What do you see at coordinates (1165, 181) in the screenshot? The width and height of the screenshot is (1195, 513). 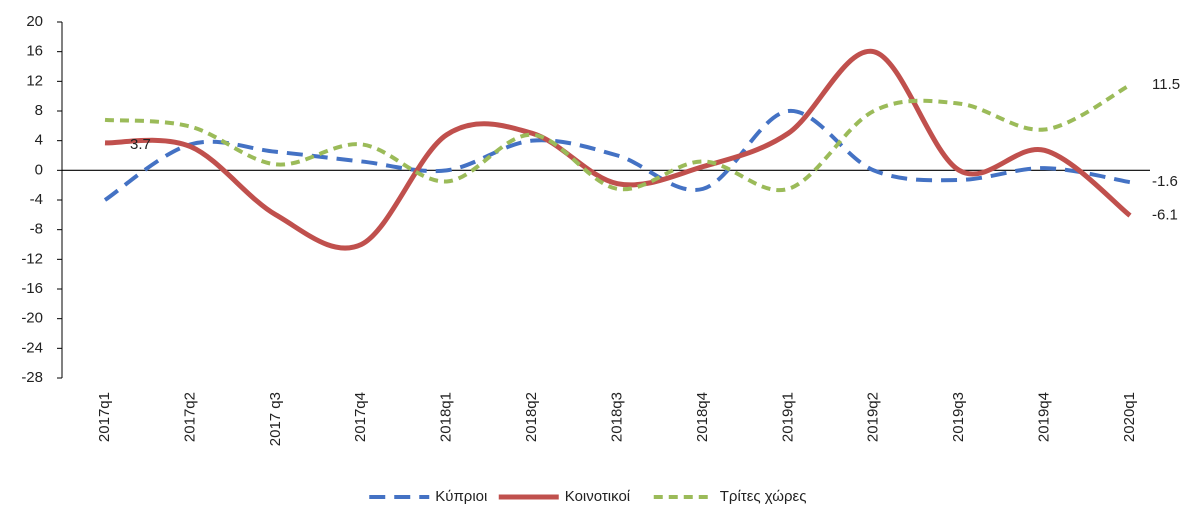 I see `data-label: -1.6` at bounding box center [1165, 181].